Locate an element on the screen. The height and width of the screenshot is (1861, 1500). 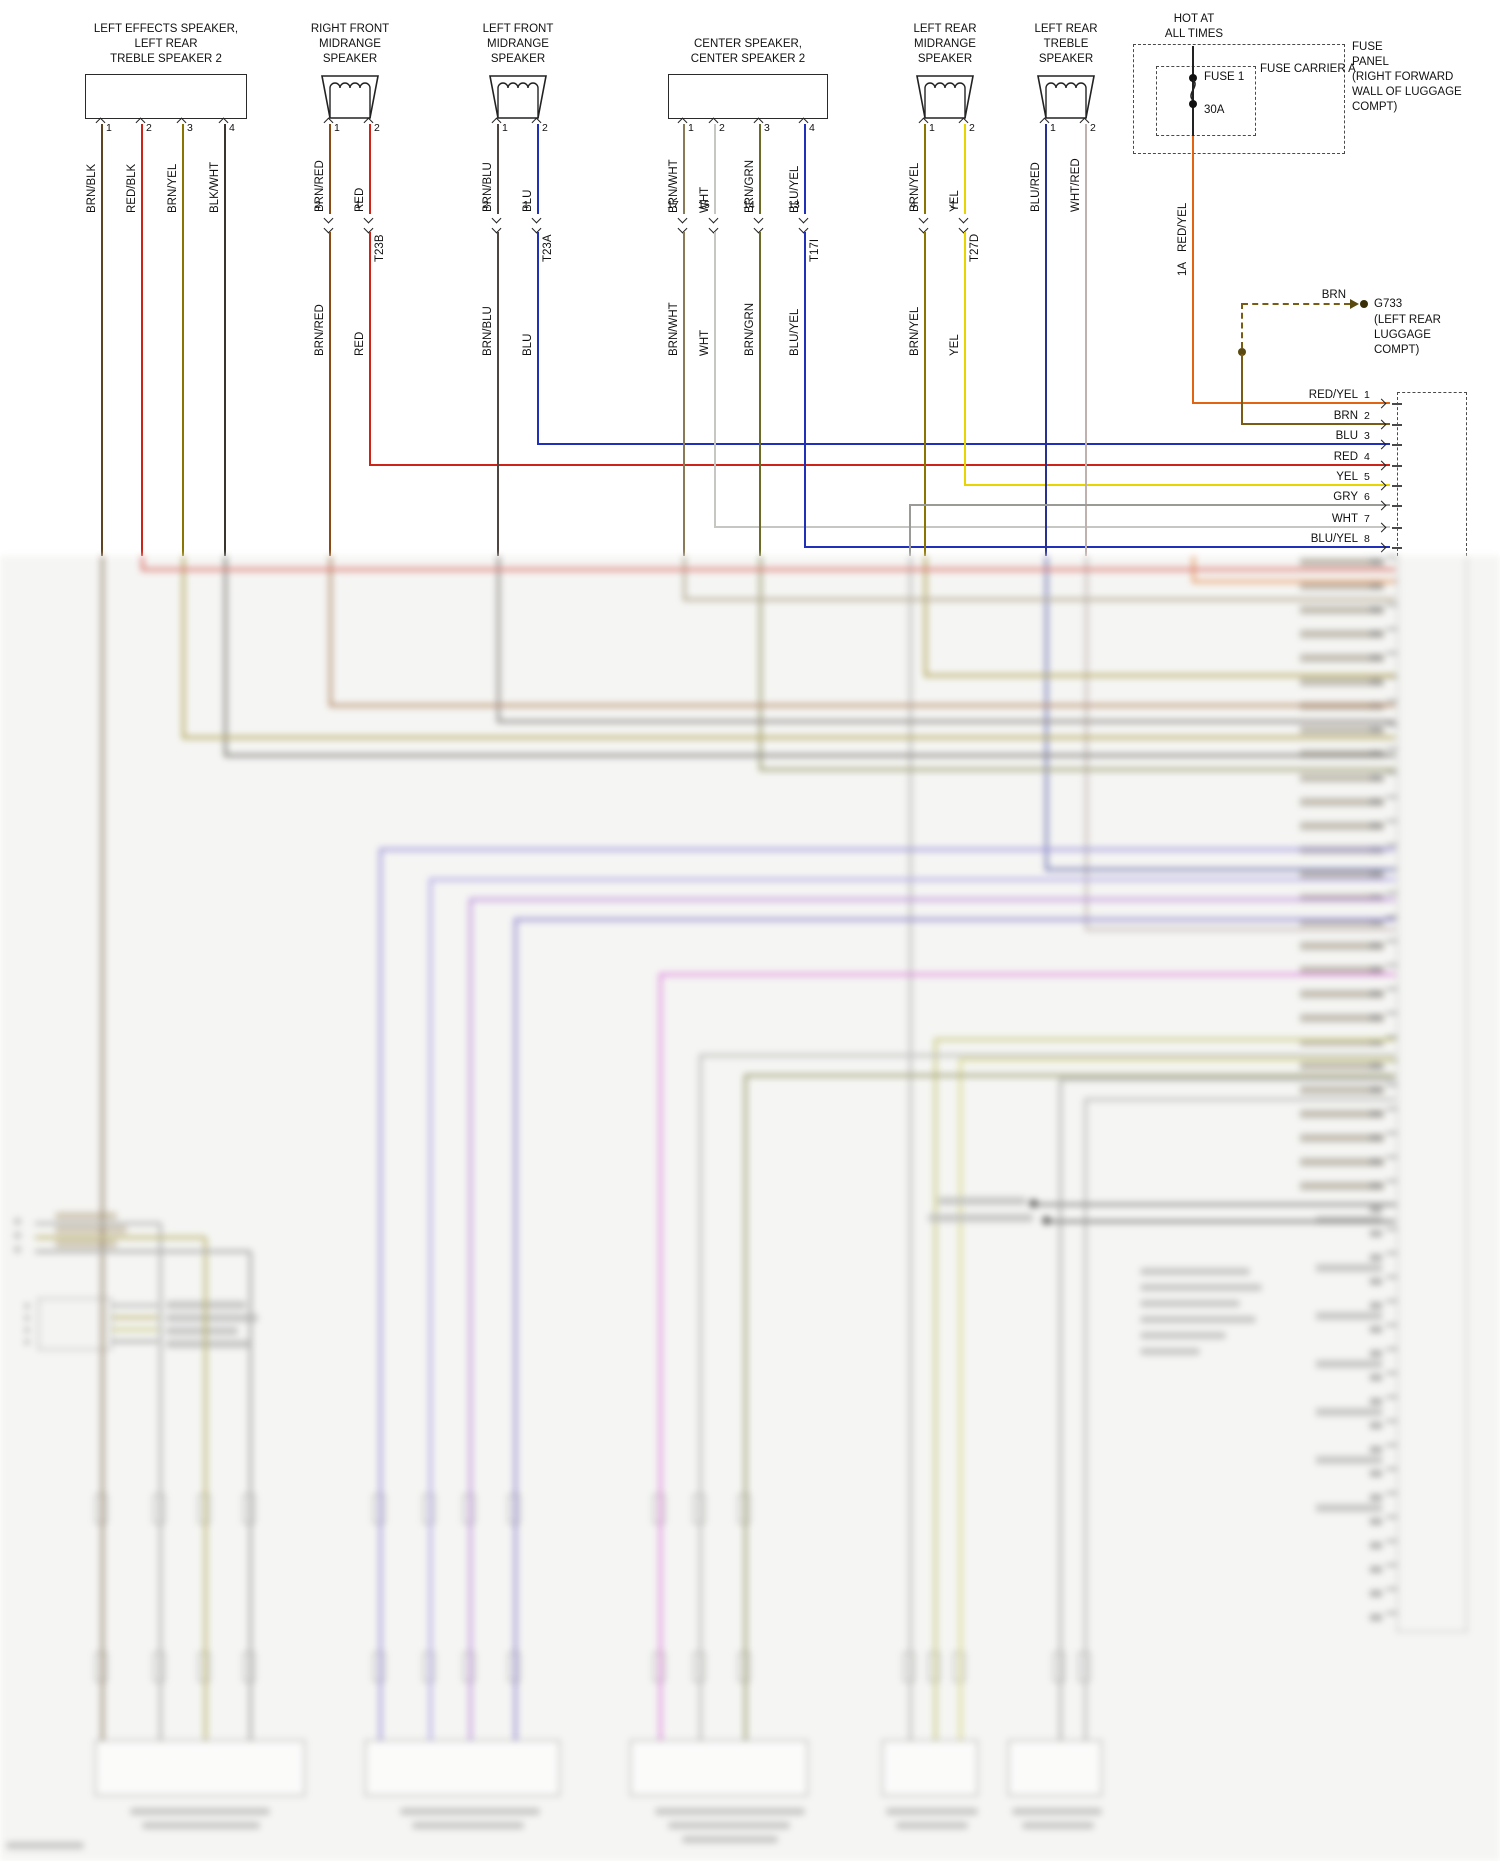
speaker-label-line: CENTER SPEAKER, is located at coordinates (748, 44).